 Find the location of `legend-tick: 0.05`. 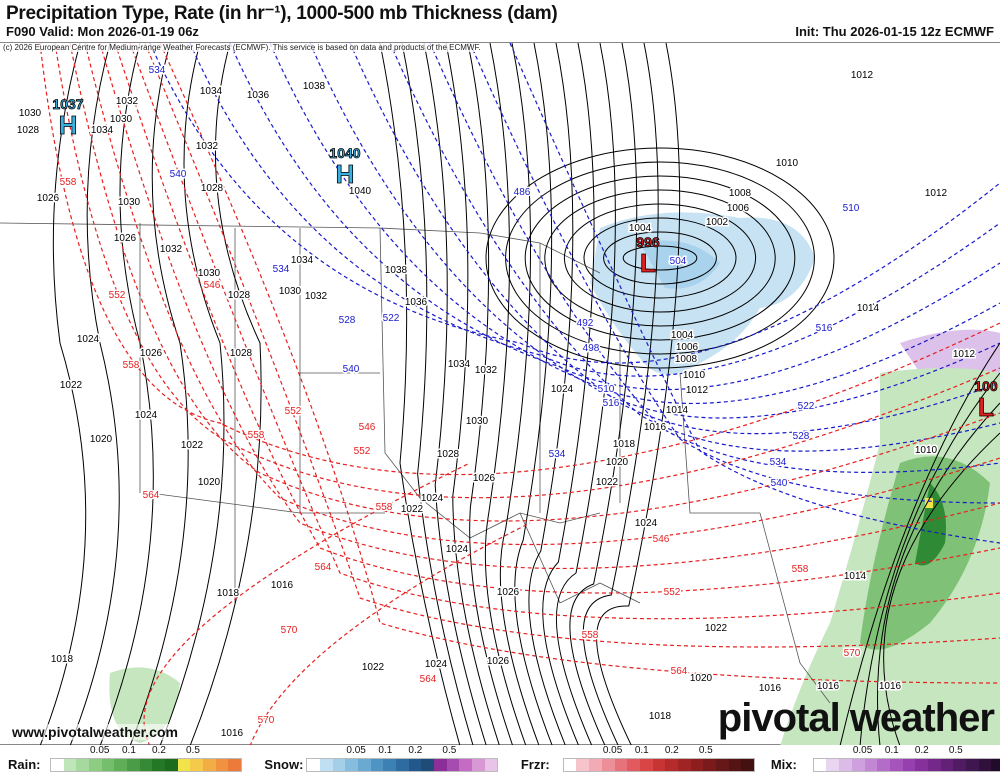

legend-tick: 0.05 is located at coordinates (612, 750).